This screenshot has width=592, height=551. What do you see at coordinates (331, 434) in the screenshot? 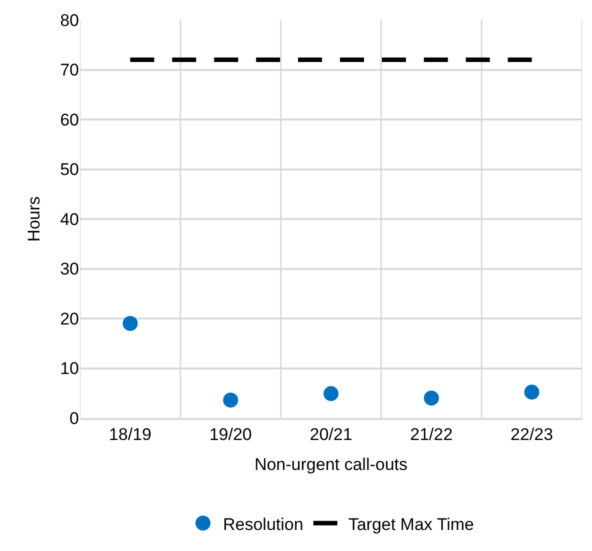
I see `x-tick-label: 20/21` at bounding box center [331, 434].